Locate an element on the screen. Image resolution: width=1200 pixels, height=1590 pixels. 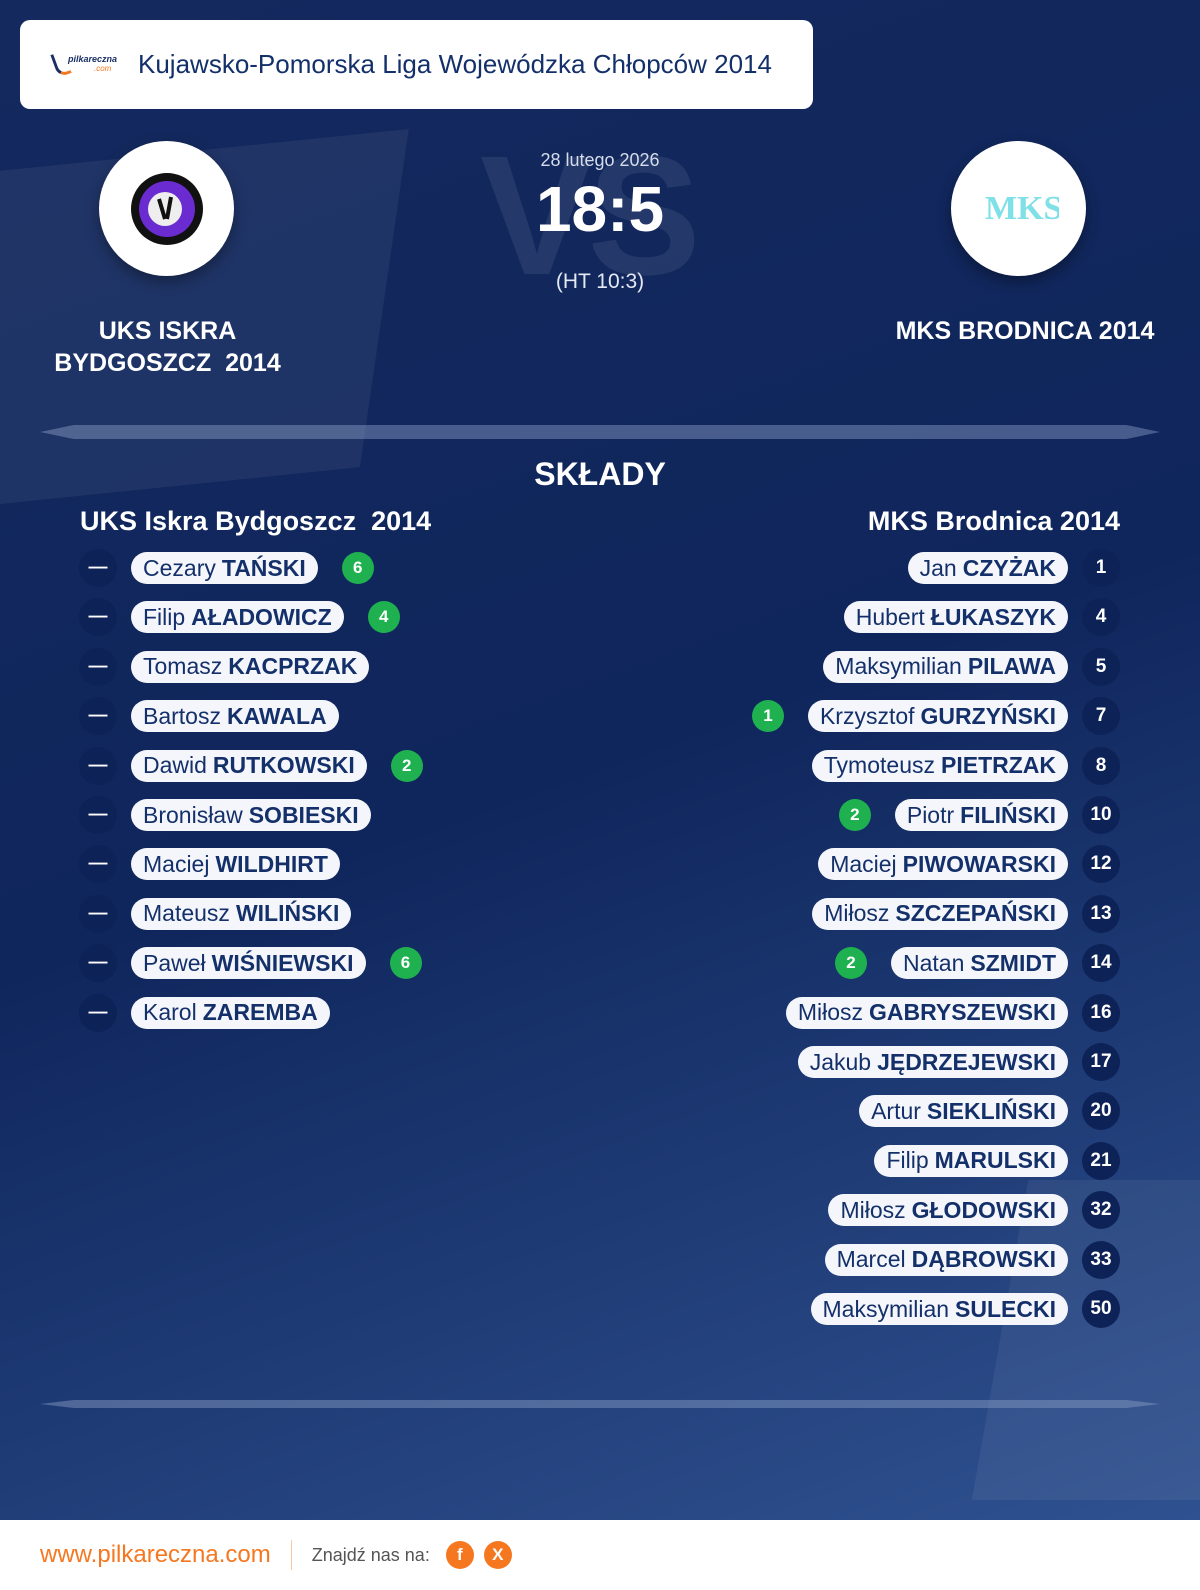
player-name: Mateusz WILIŃSKI is located at coordinates (241, 913).